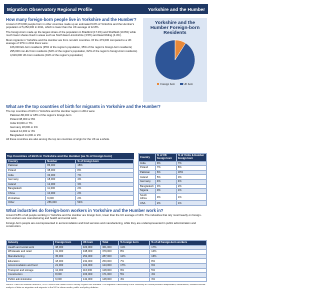 This screenshot has width=320, height=300. I want to click on header-row: Country Number% of foreign born, so click(70, 161).